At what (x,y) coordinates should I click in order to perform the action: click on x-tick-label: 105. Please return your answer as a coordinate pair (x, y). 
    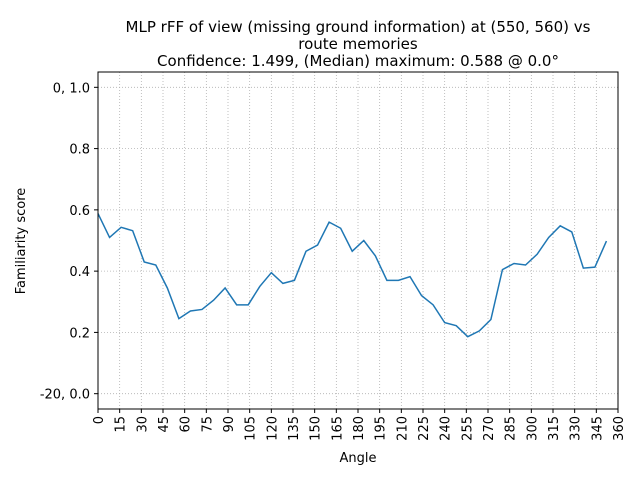
    Looking at the image, I should click on (251, 428).